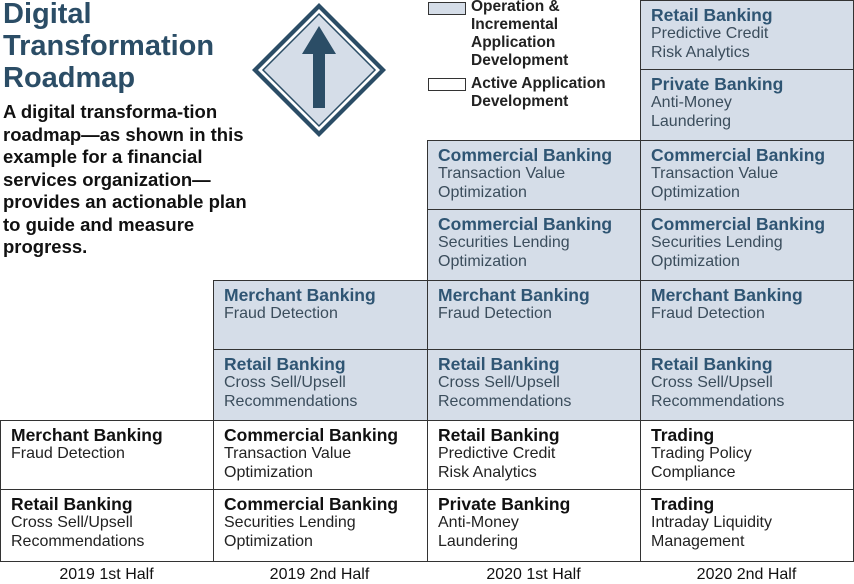  What do you see at coordinates (711, 532) in the screenshot?
I see `cell-subtitle: Intraday Liquidity Management` at bounding box center [711, 532].